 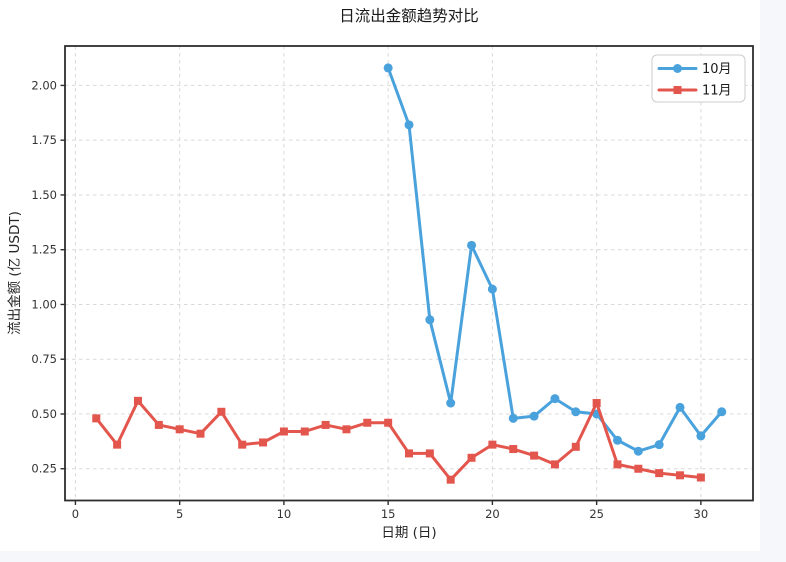 What do you see at coordinates (44, 359) in the screenshot?
I see `y-tick-label: 0.75` at bounding box center [44, 359].